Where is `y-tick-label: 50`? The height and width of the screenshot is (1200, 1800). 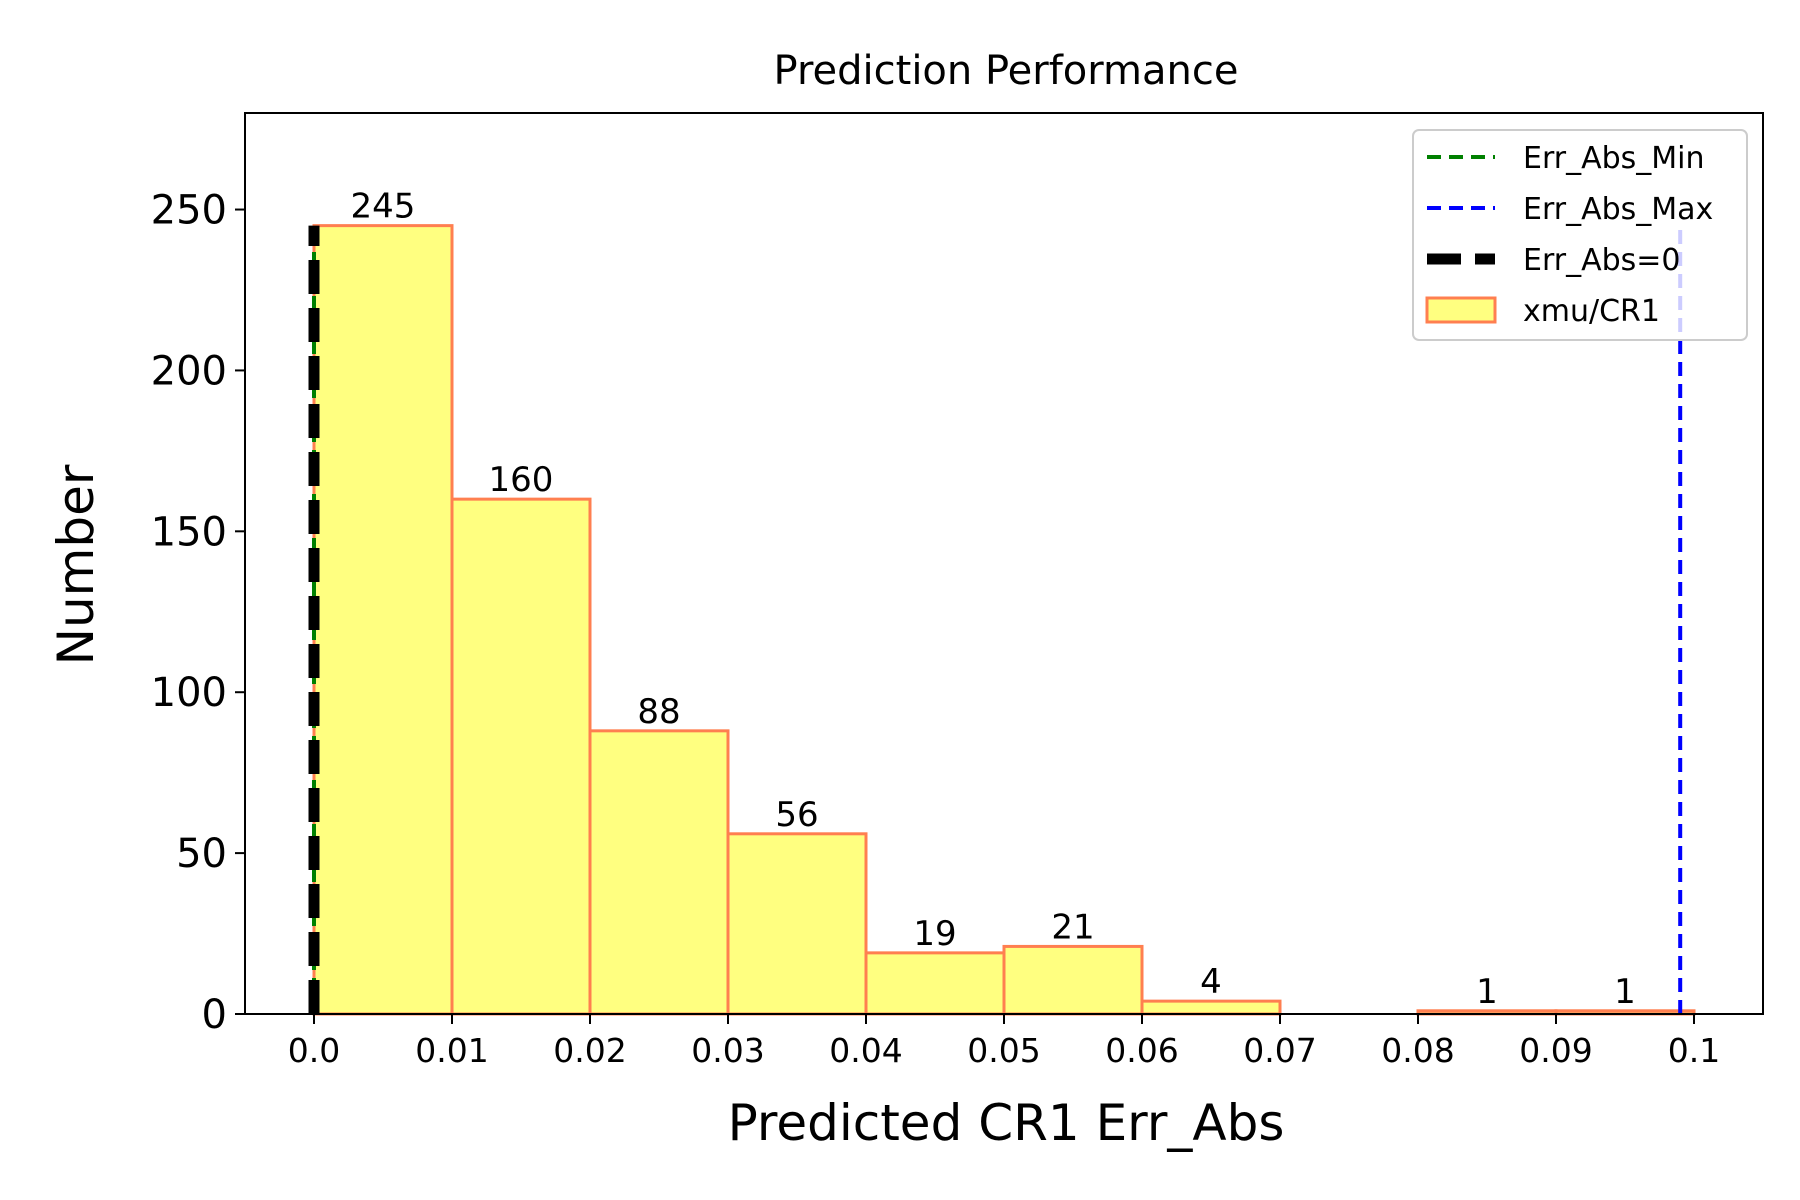 y-tick-label: 50 is located at coordinates (201, 854).